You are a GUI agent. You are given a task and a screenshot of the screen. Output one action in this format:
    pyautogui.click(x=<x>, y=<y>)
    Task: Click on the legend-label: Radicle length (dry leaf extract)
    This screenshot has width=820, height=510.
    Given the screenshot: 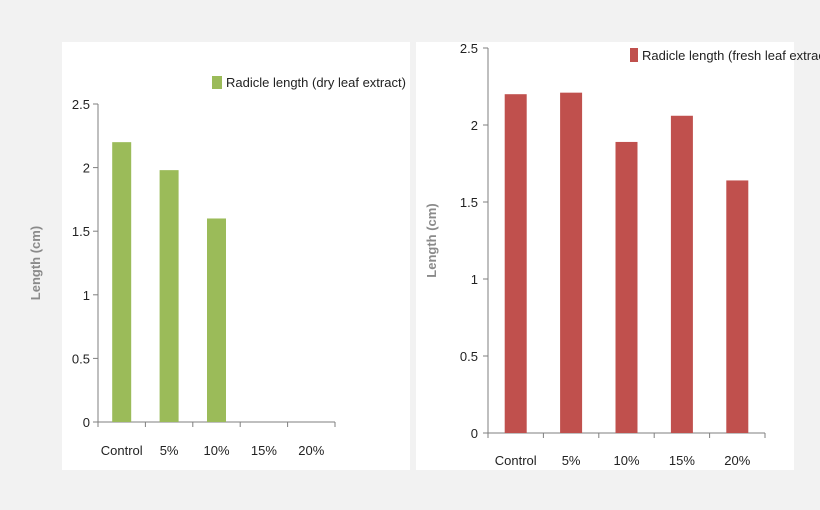 What is the action you would take?
    pyautogui.click(x=316, y=82)
    